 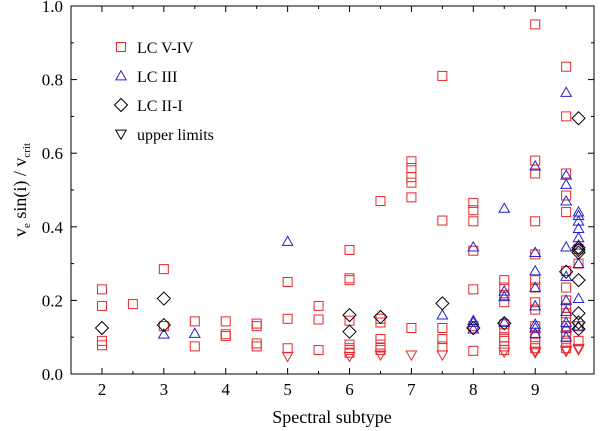 What do you see at coordinates (433, 353) in the screenshot?
I see `series-upper-limits` at bounding box center [433, 353].